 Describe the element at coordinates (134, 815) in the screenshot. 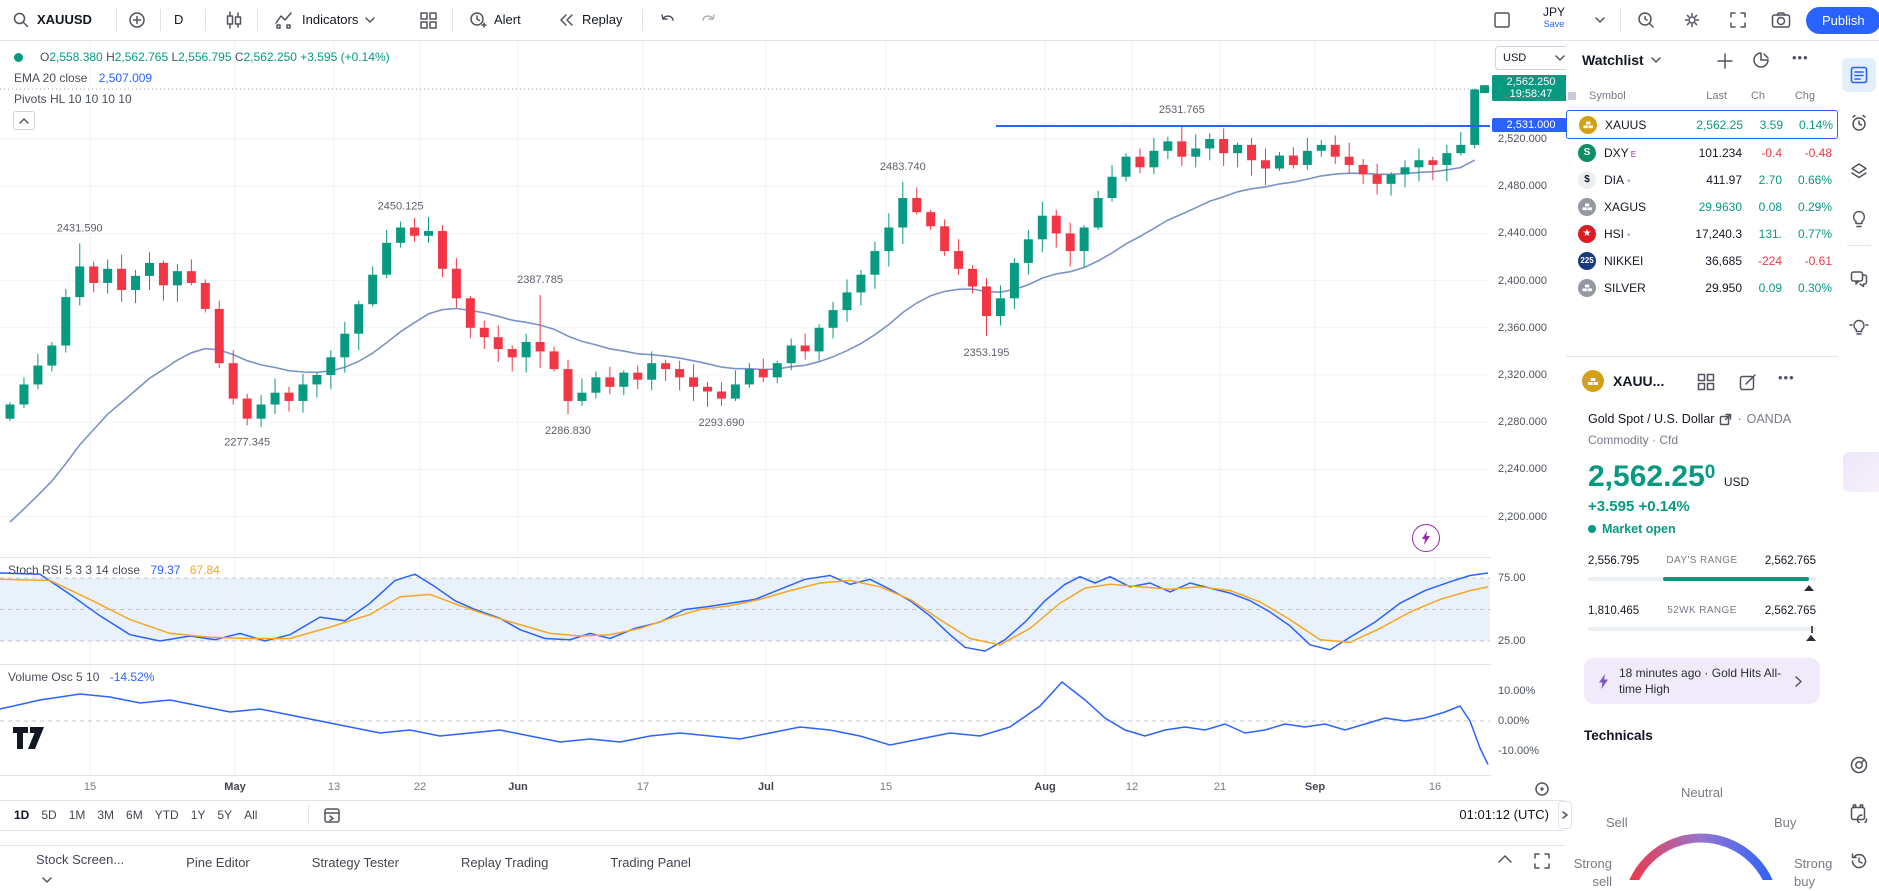

I see `timeframe-6M: 6M` at that location.